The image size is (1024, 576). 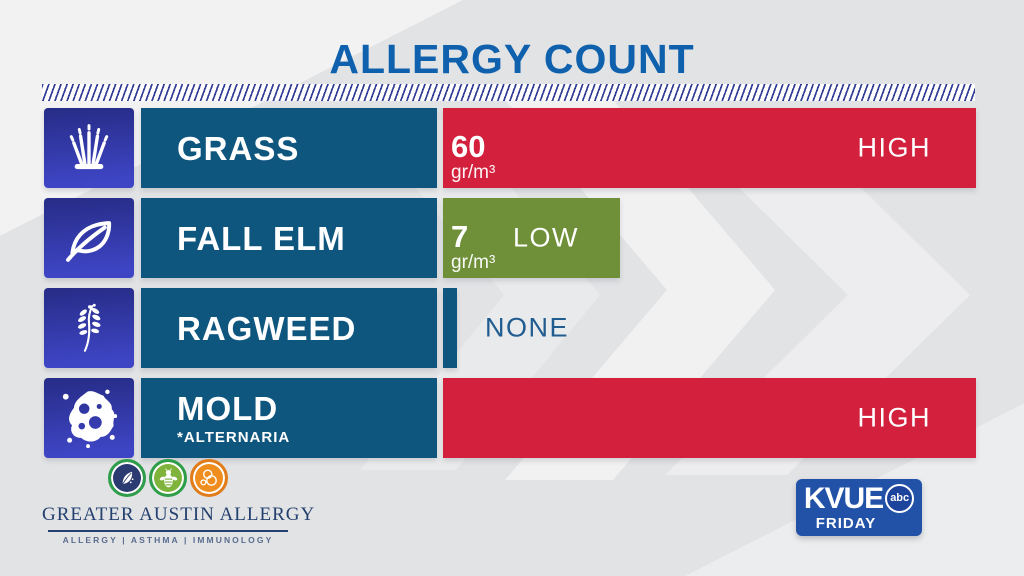 What do you see at coordinates (89, 418) in the screenshot?
I see `mold-icon` at bounding box center [89, 418].